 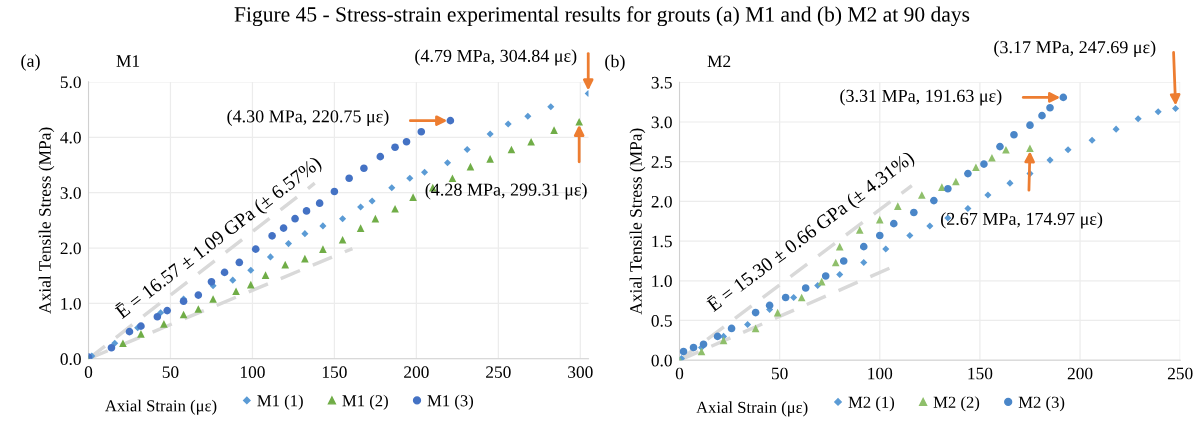 What do you see at coordinates (580, 372) in the screenshot?
I see `x-tick-label: 300` at bounding box center [580, 372].